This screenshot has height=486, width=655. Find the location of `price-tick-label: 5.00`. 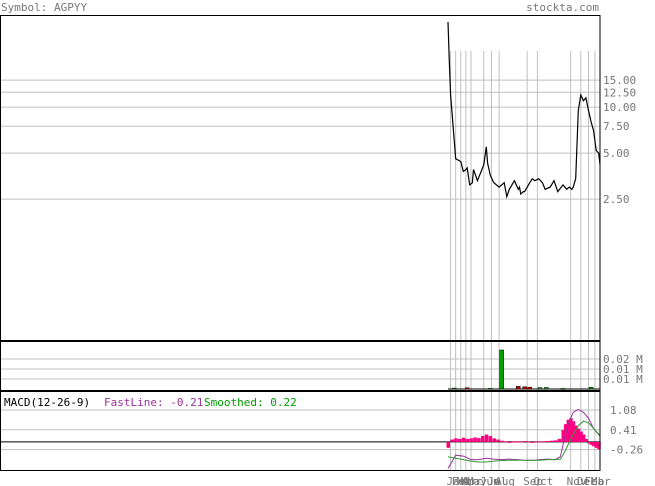

price-tick-label: 5.00 is located at coordinates (616, 153).